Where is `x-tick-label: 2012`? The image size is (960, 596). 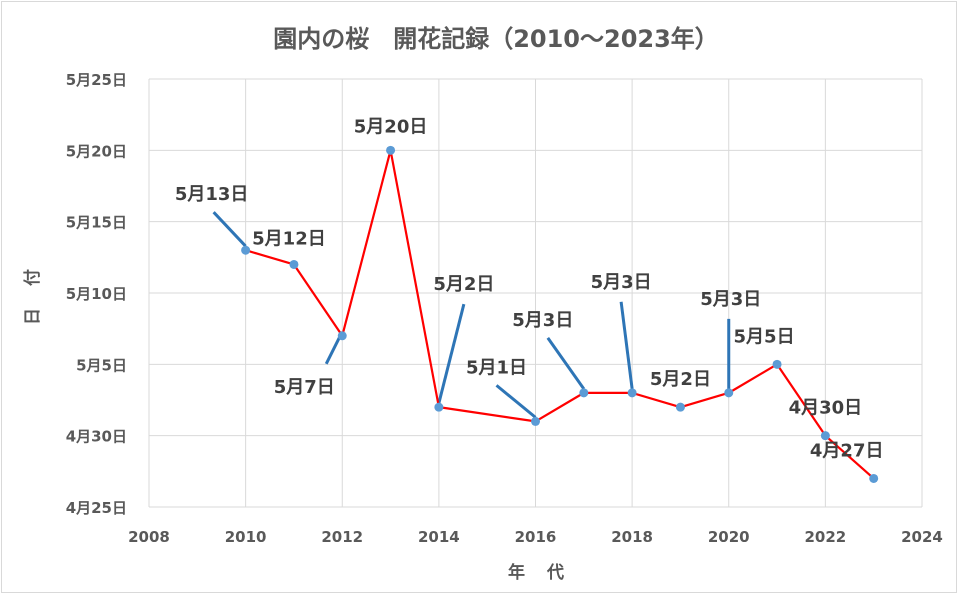
x-tick-label: 2012 is located at coordinates (342, 537).